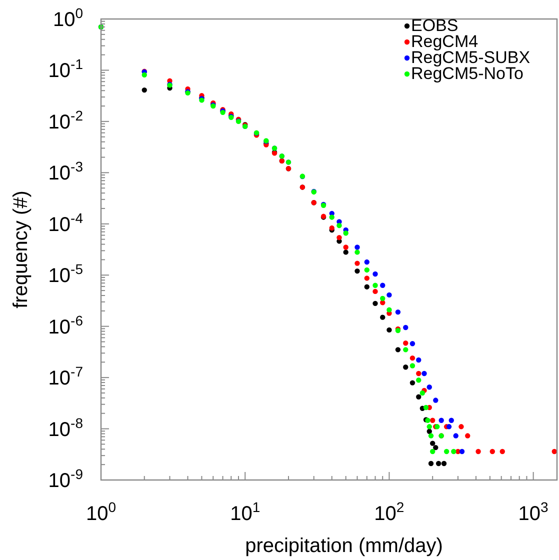 The image size is (559, 560). What do you see at coordinates (66, 479) in the screenshot?
I see `y-tick-label: 10$^{-9}$` at bounding box center [66, 479].